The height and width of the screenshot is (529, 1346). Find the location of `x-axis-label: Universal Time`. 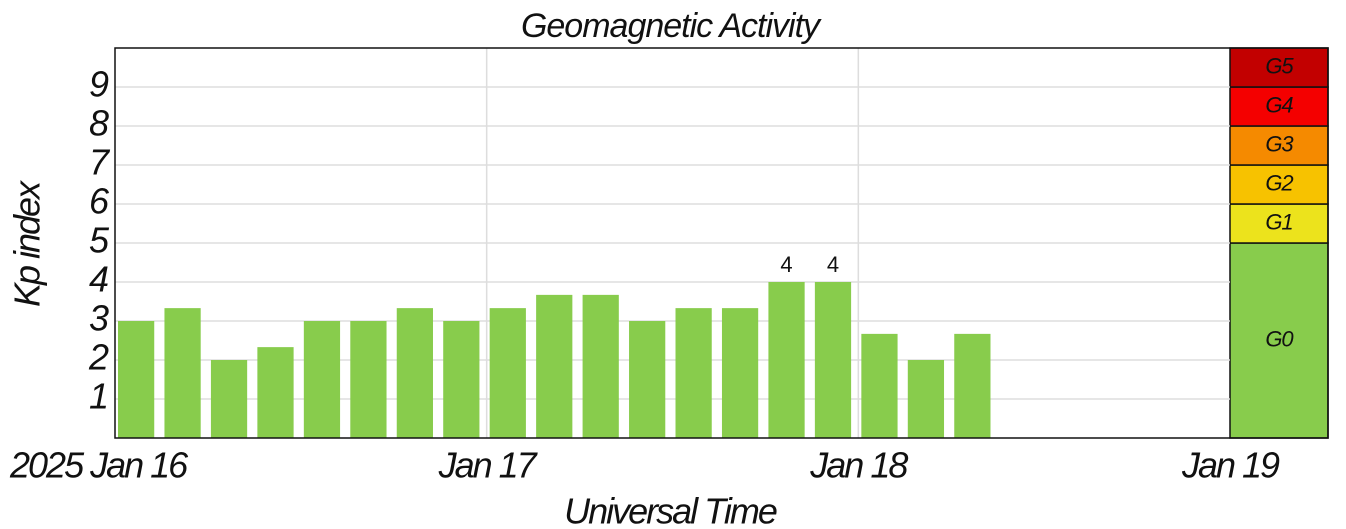

x-axis-label: Universal Time is located at coordinates (670, 510).